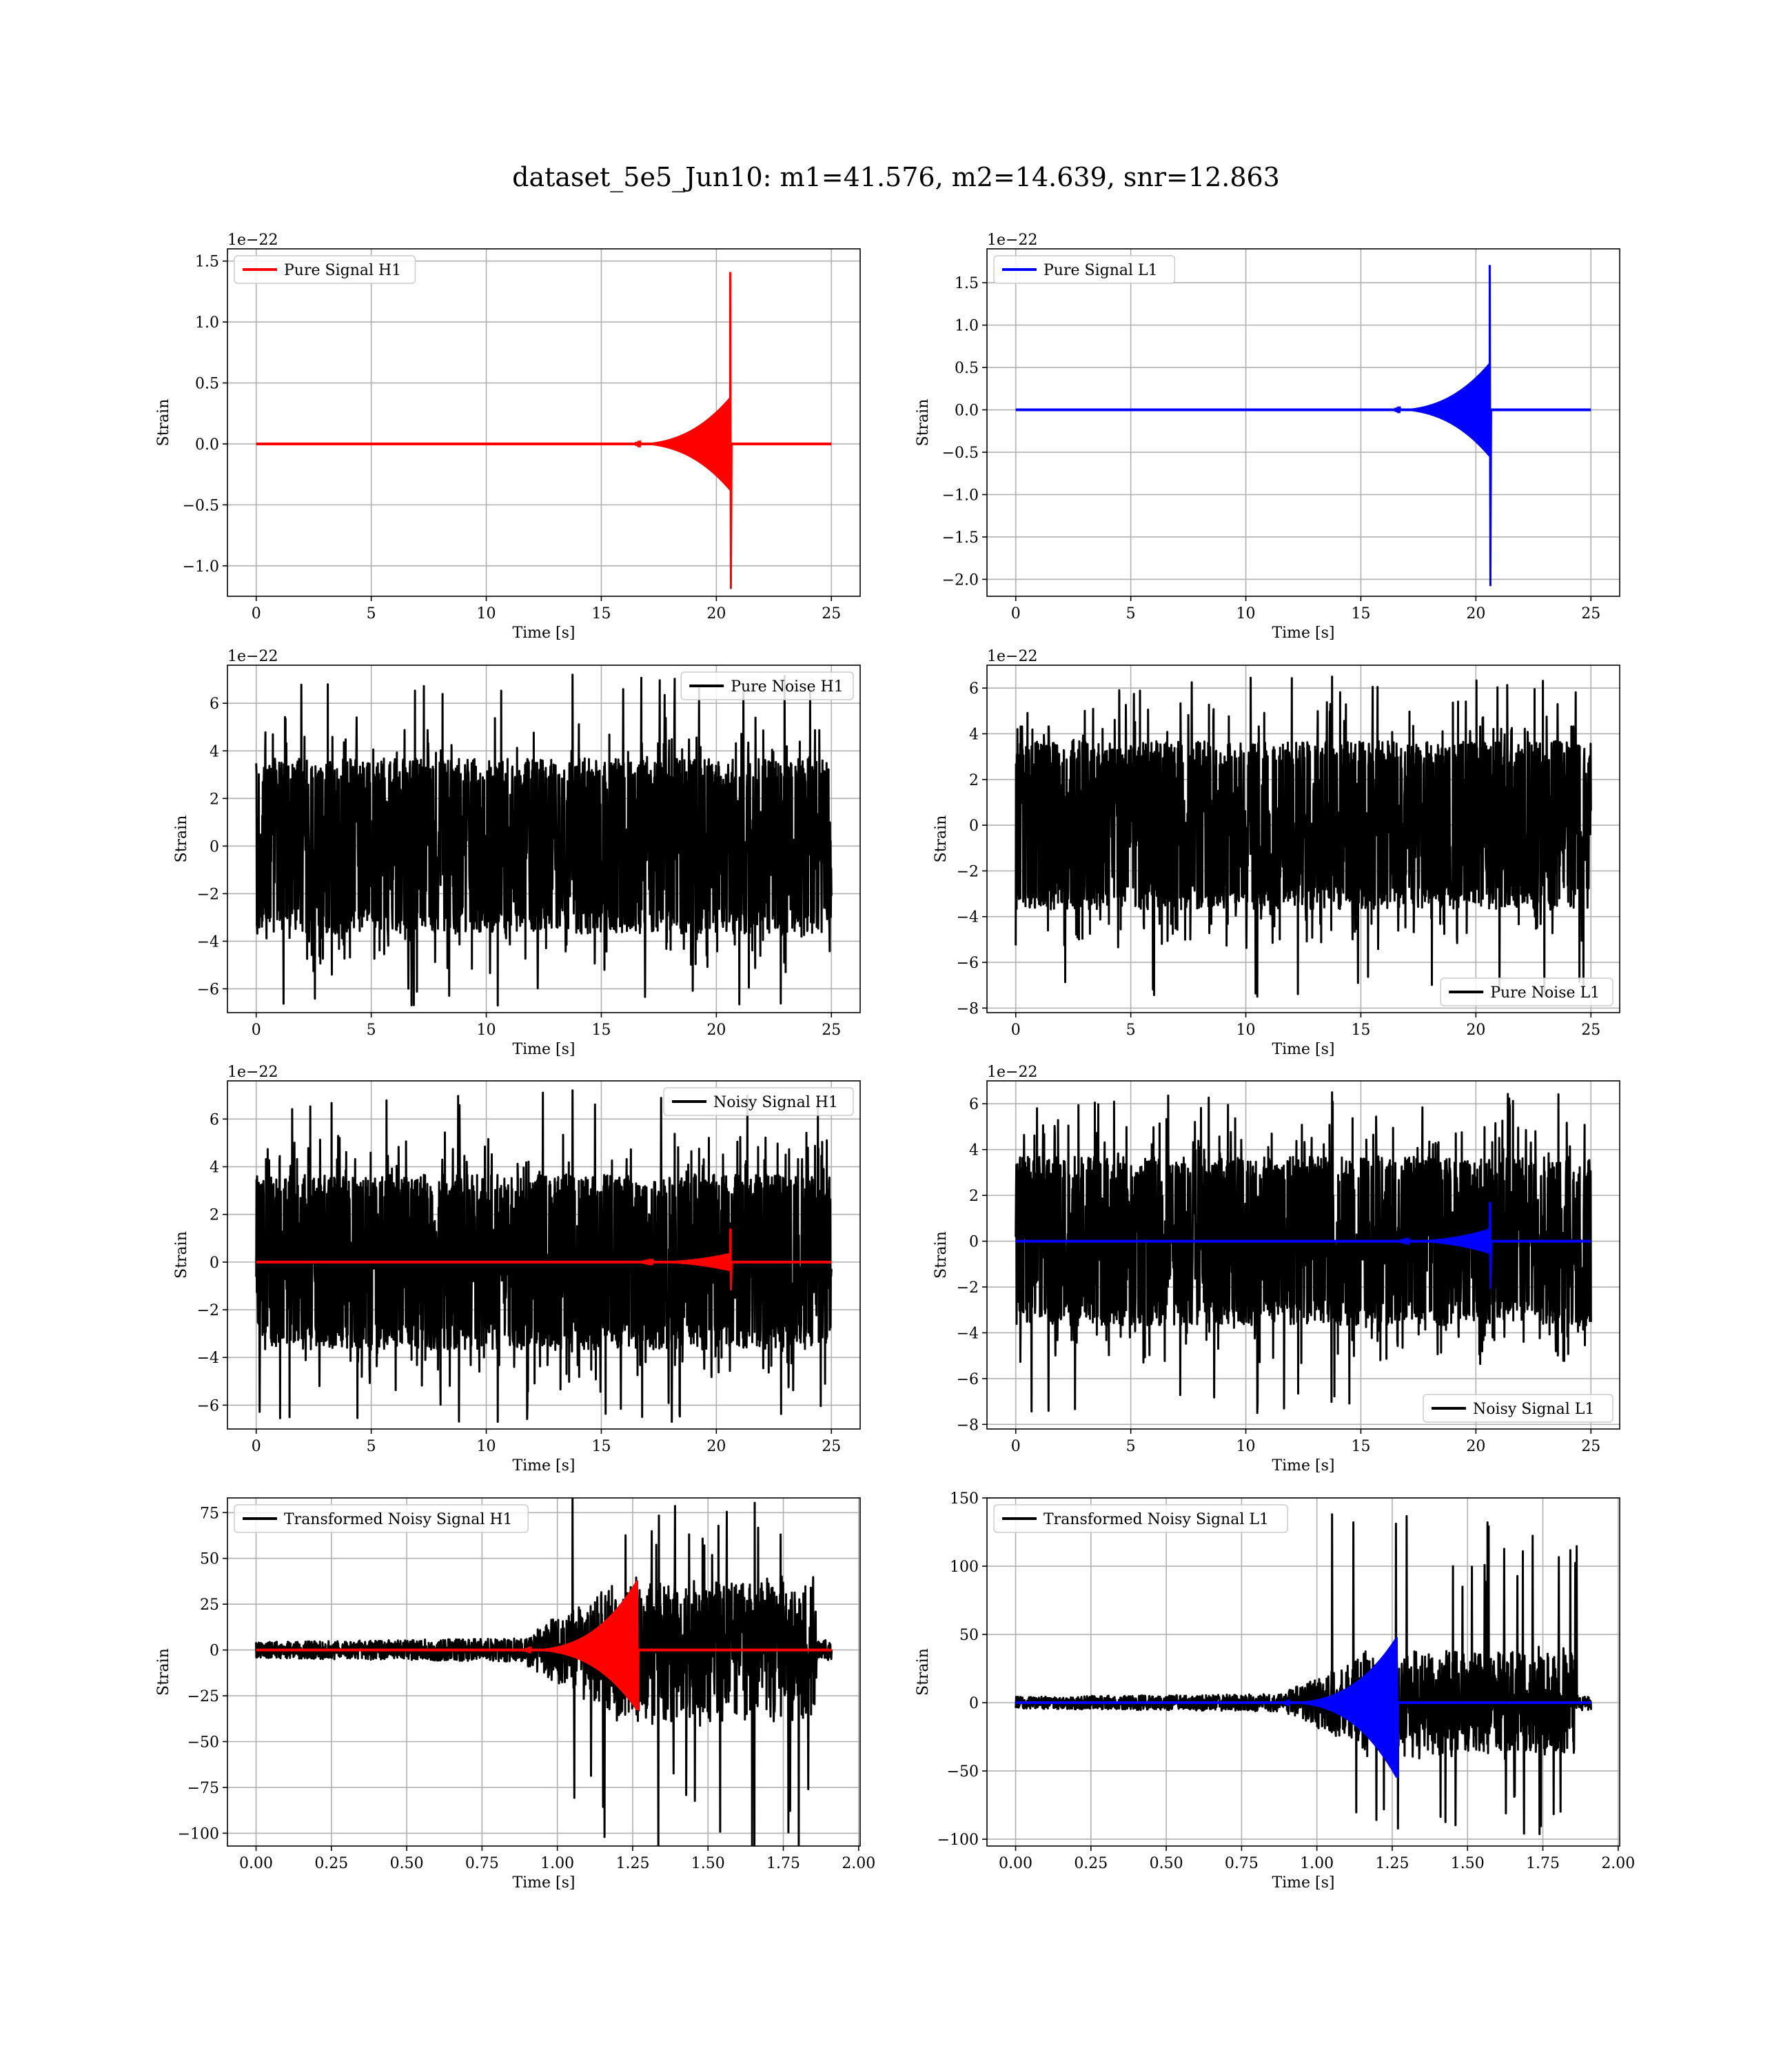 This screenshot has height=2068, width=1792. What do you see at coordinates (858, 1863) in the screenshot?
I see `x-tick-label: 2.00` at bounding box center [858, 1863].